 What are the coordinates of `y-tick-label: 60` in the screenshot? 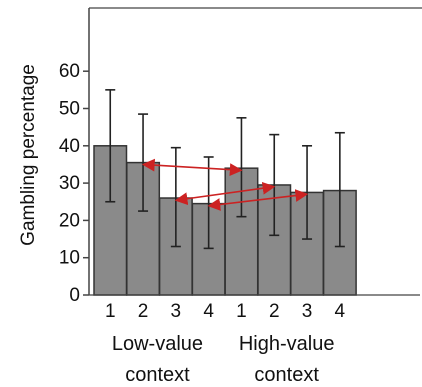 It's located at (69, 71).